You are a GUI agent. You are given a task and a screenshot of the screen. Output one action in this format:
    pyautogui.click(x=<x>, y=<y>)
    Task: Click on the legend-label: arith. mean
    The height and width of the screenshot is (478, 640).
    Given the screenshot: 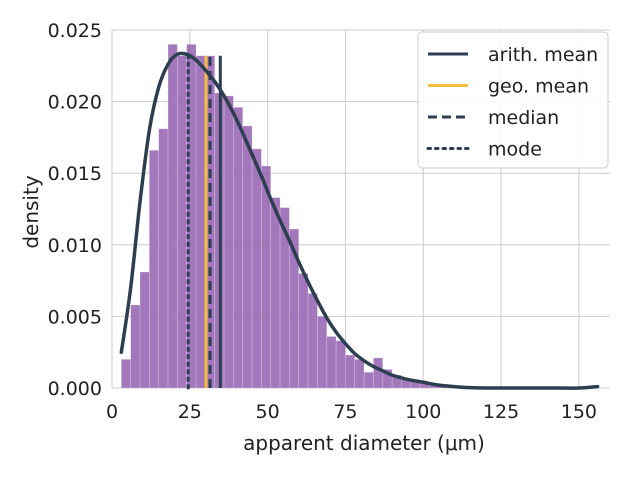 What is the action you would take?
    pyautogui.click(x=543, y=55)
    